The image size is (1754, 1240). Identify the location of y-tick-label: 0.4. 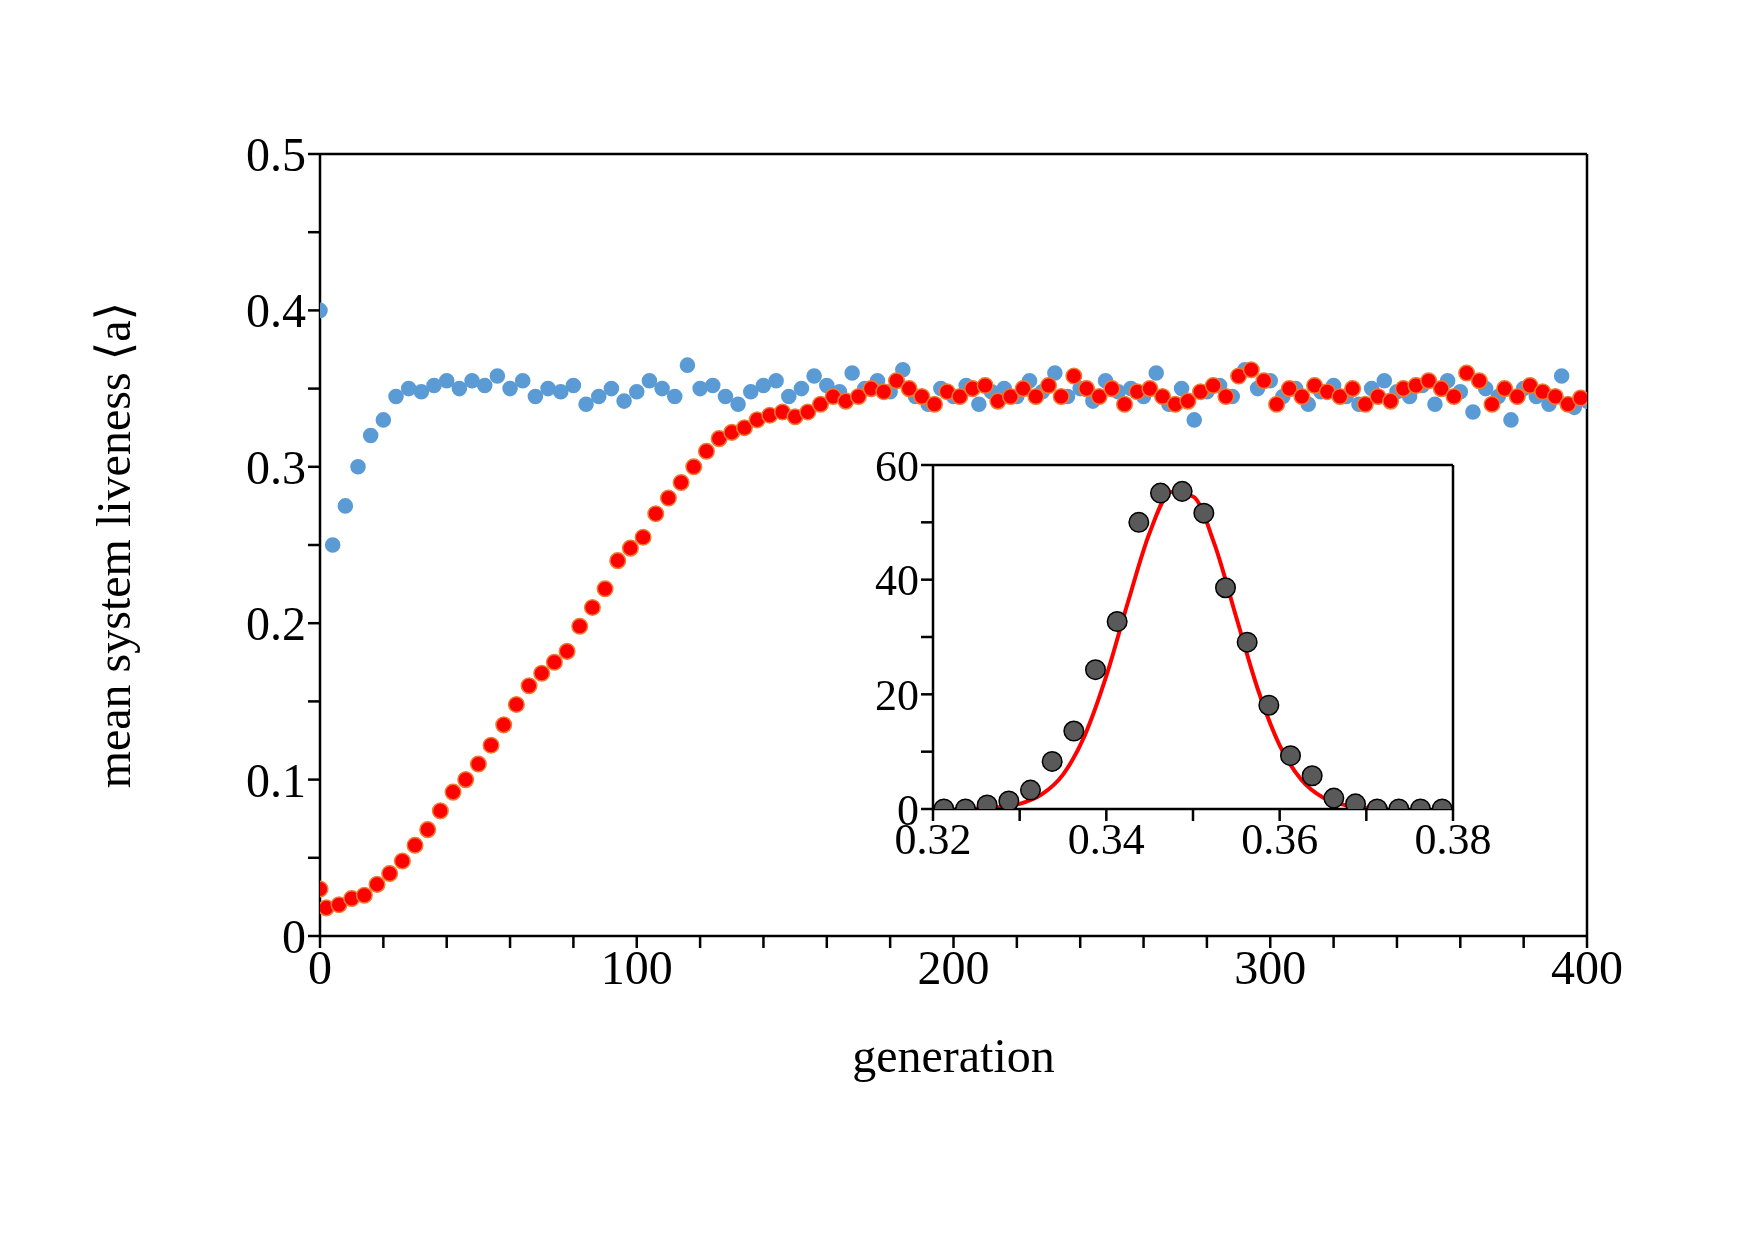
(276, 311).